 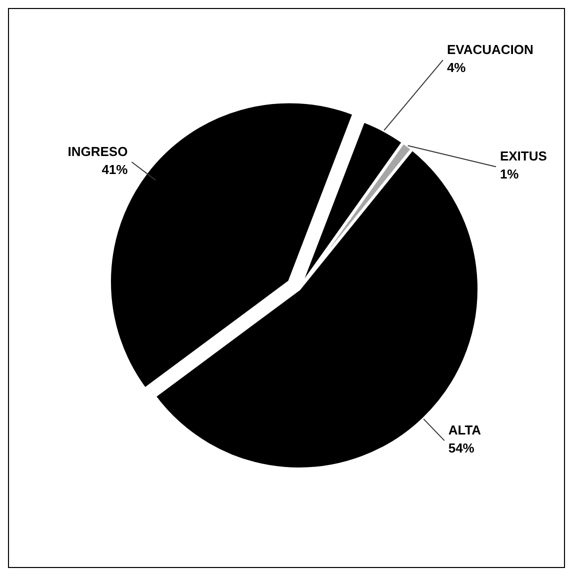 I want to click on slice-label: EVACUACION, so click(x=490, y=50).